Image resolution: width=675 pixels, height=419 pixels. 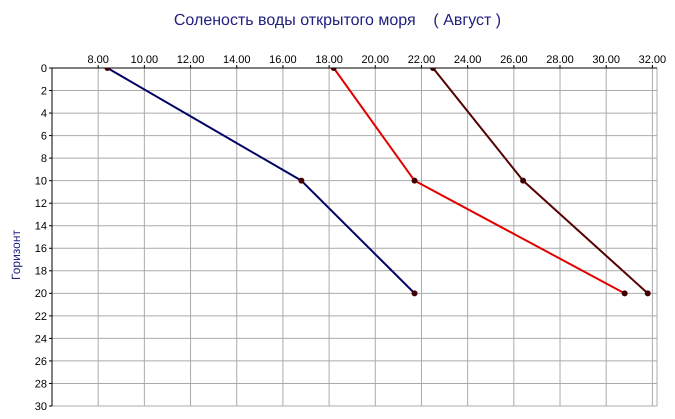 What do you see at coordinates (40, 182) in the screenshot?
I see `y-tick-label: 10` at bounding box center [40, 182].